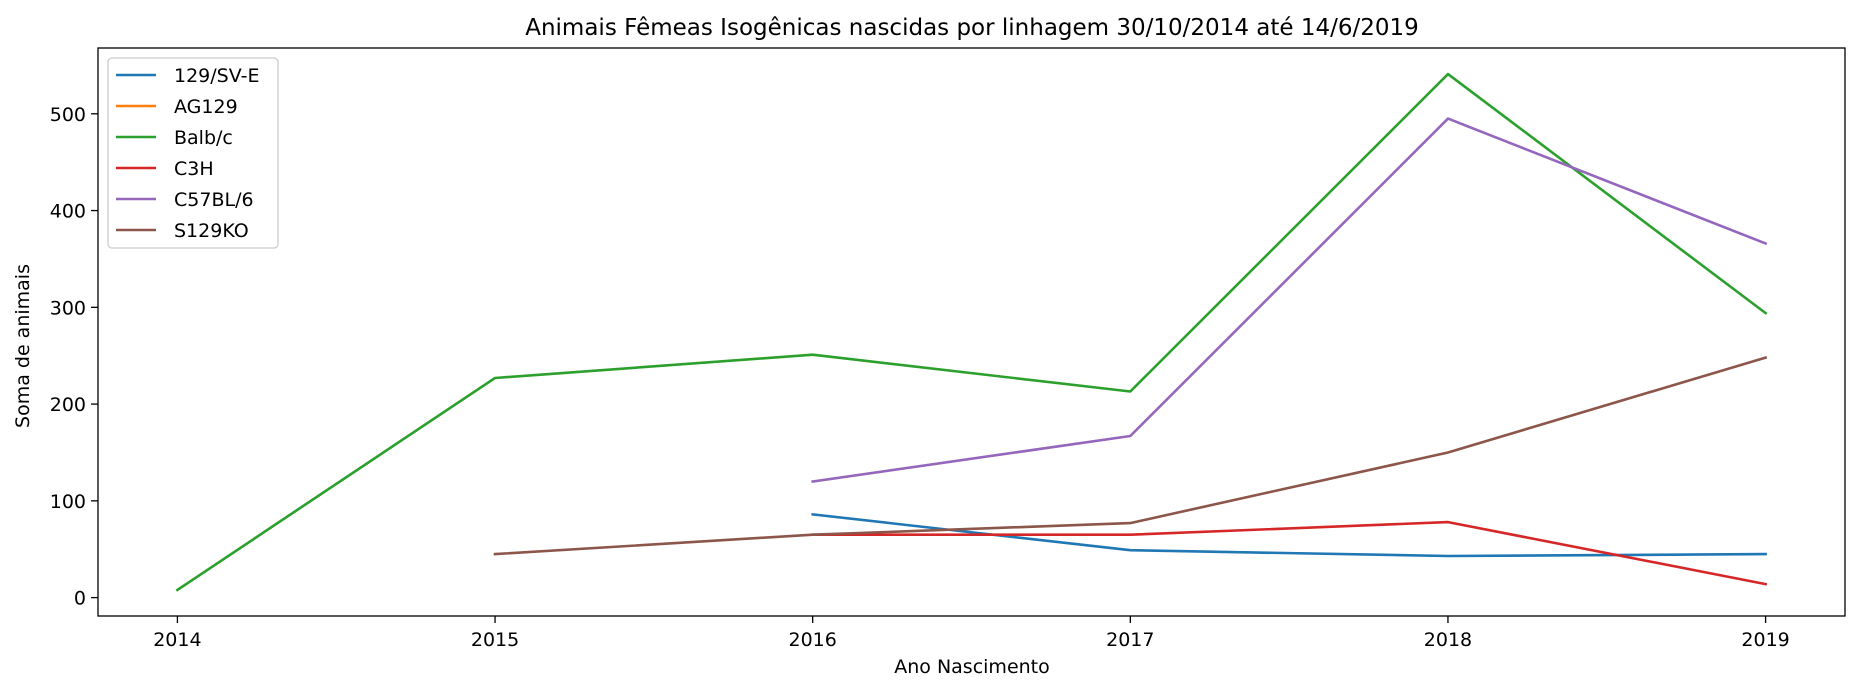  Describe the element at coordinates (68, 212) in the screenshot. I see `y-tick-label-400: 400` at that location.